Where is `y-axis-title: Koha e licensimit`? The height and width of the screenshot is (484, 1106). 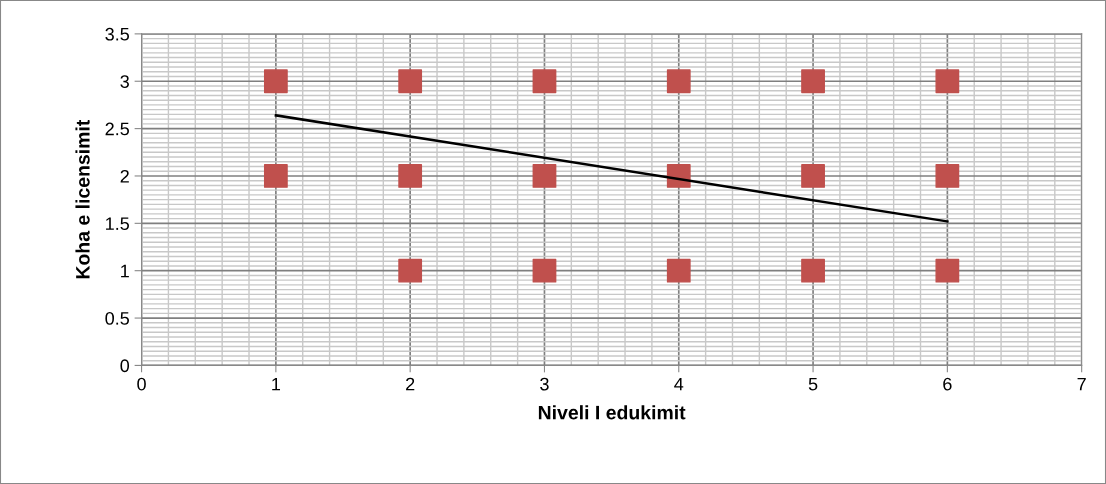 y-axis-title: Koha e licensimit is located at coordinates (82, 199).